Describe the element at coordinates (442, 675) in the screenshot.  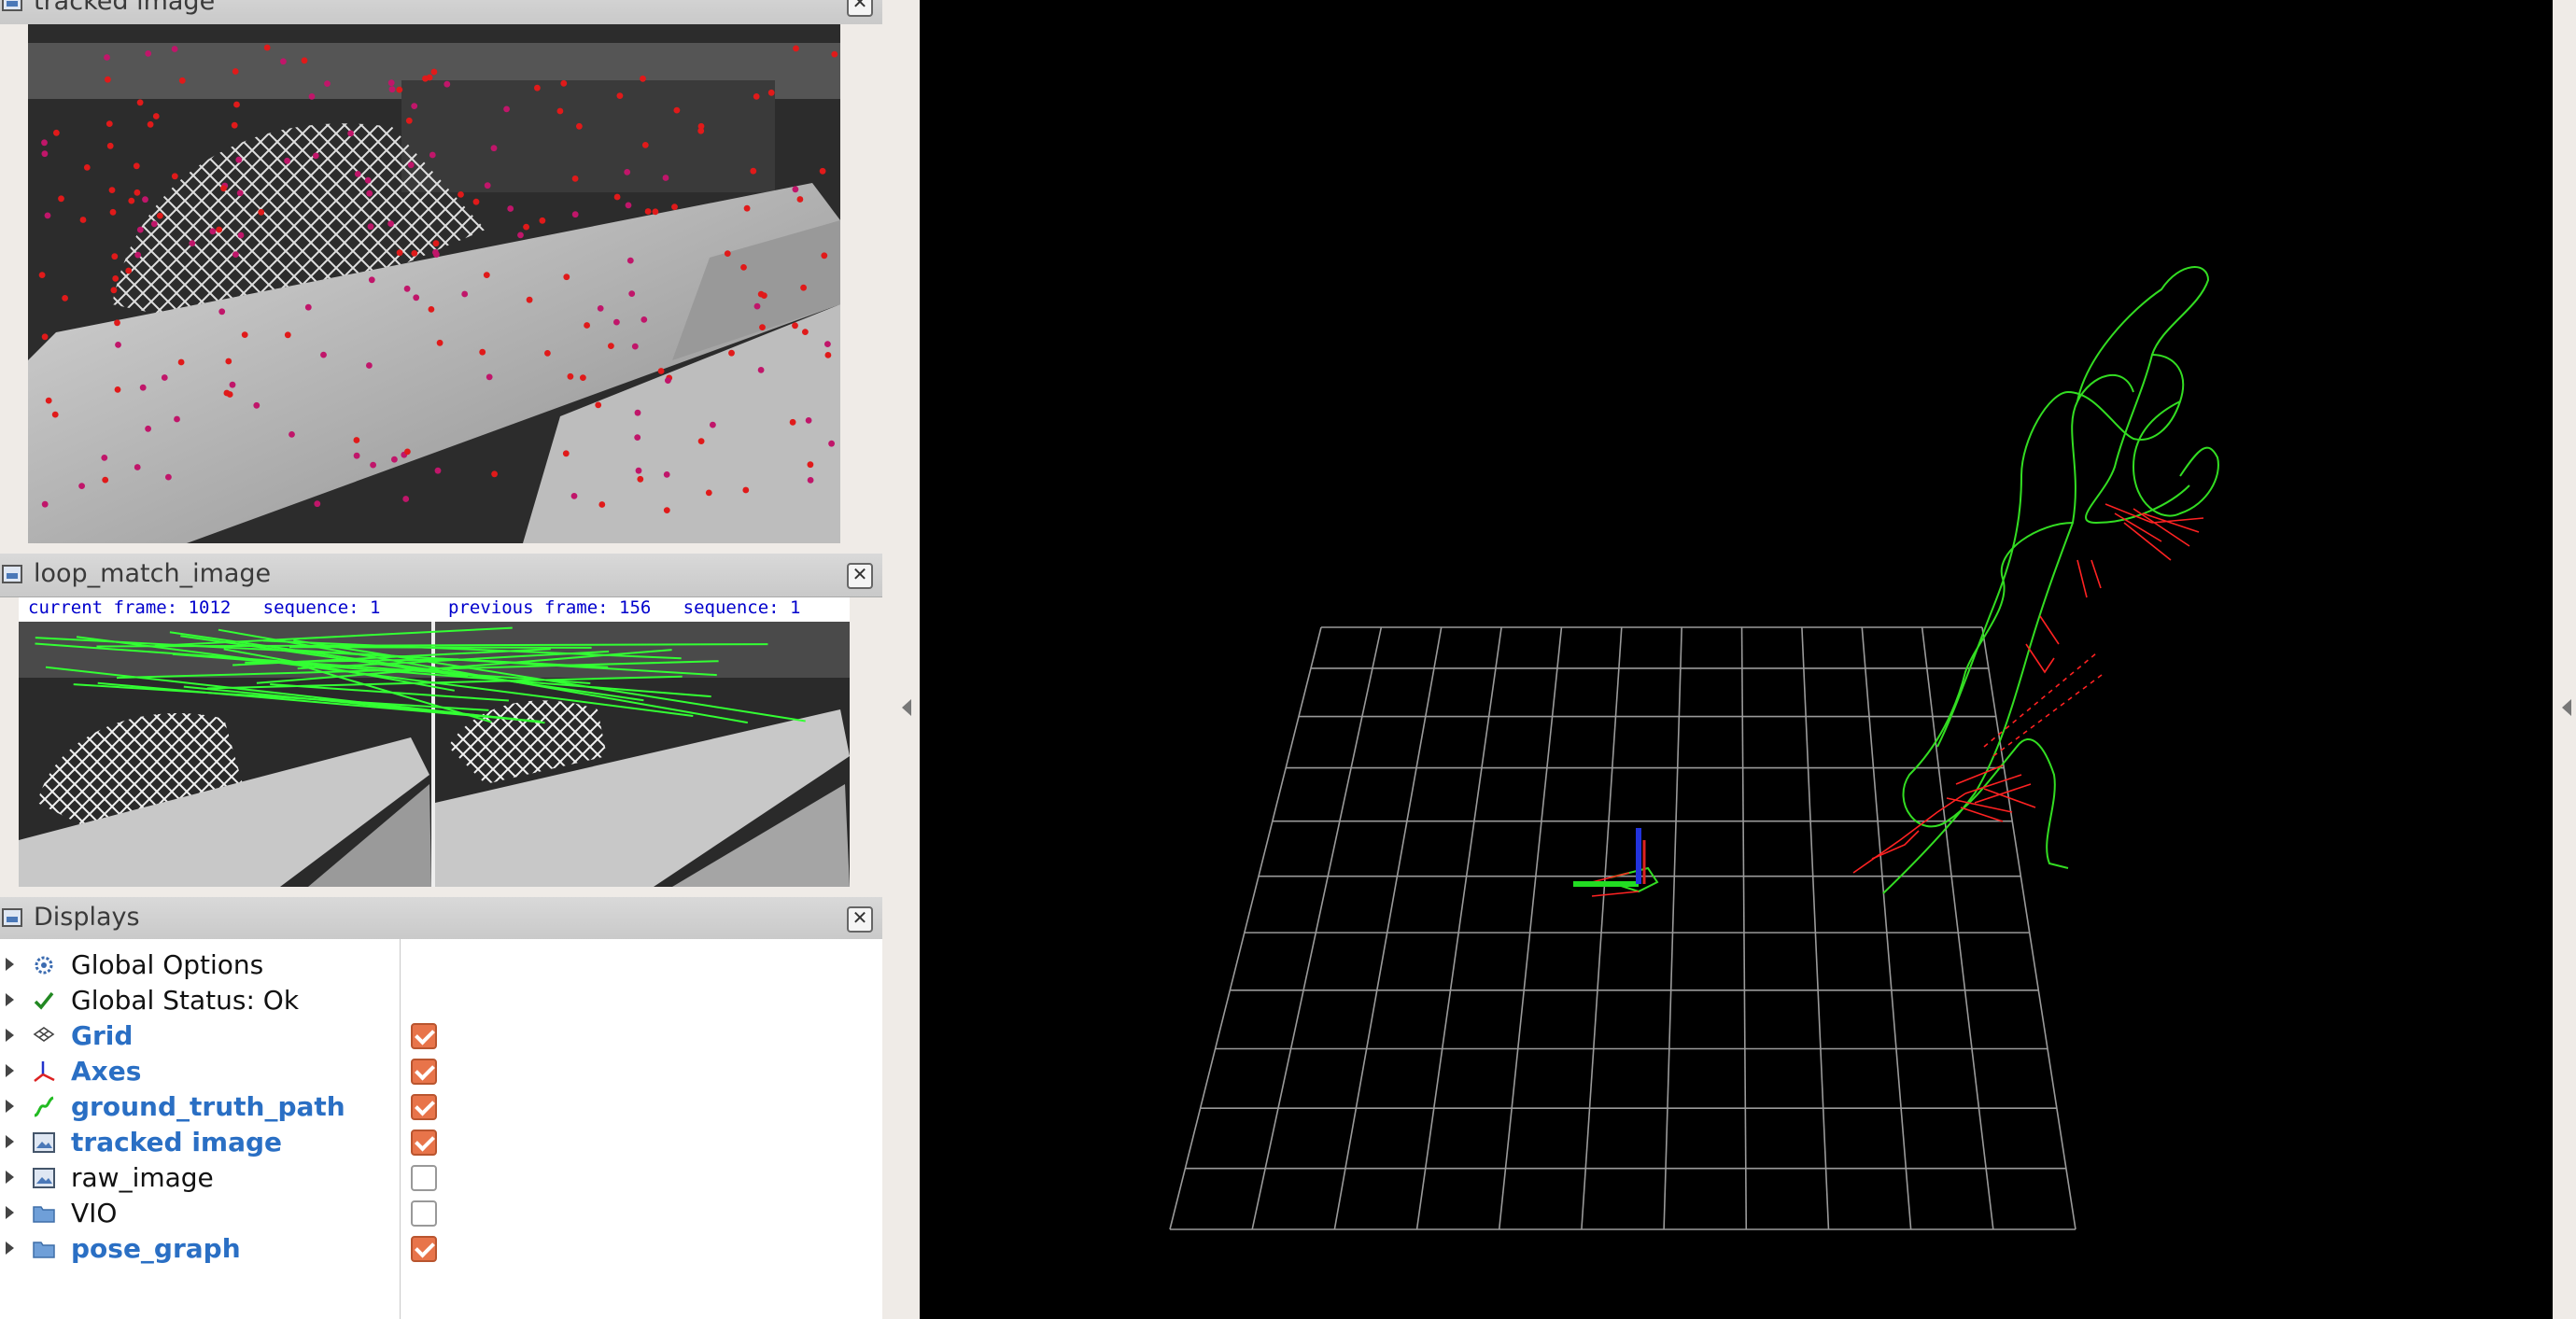
I see `match-line` at that location.